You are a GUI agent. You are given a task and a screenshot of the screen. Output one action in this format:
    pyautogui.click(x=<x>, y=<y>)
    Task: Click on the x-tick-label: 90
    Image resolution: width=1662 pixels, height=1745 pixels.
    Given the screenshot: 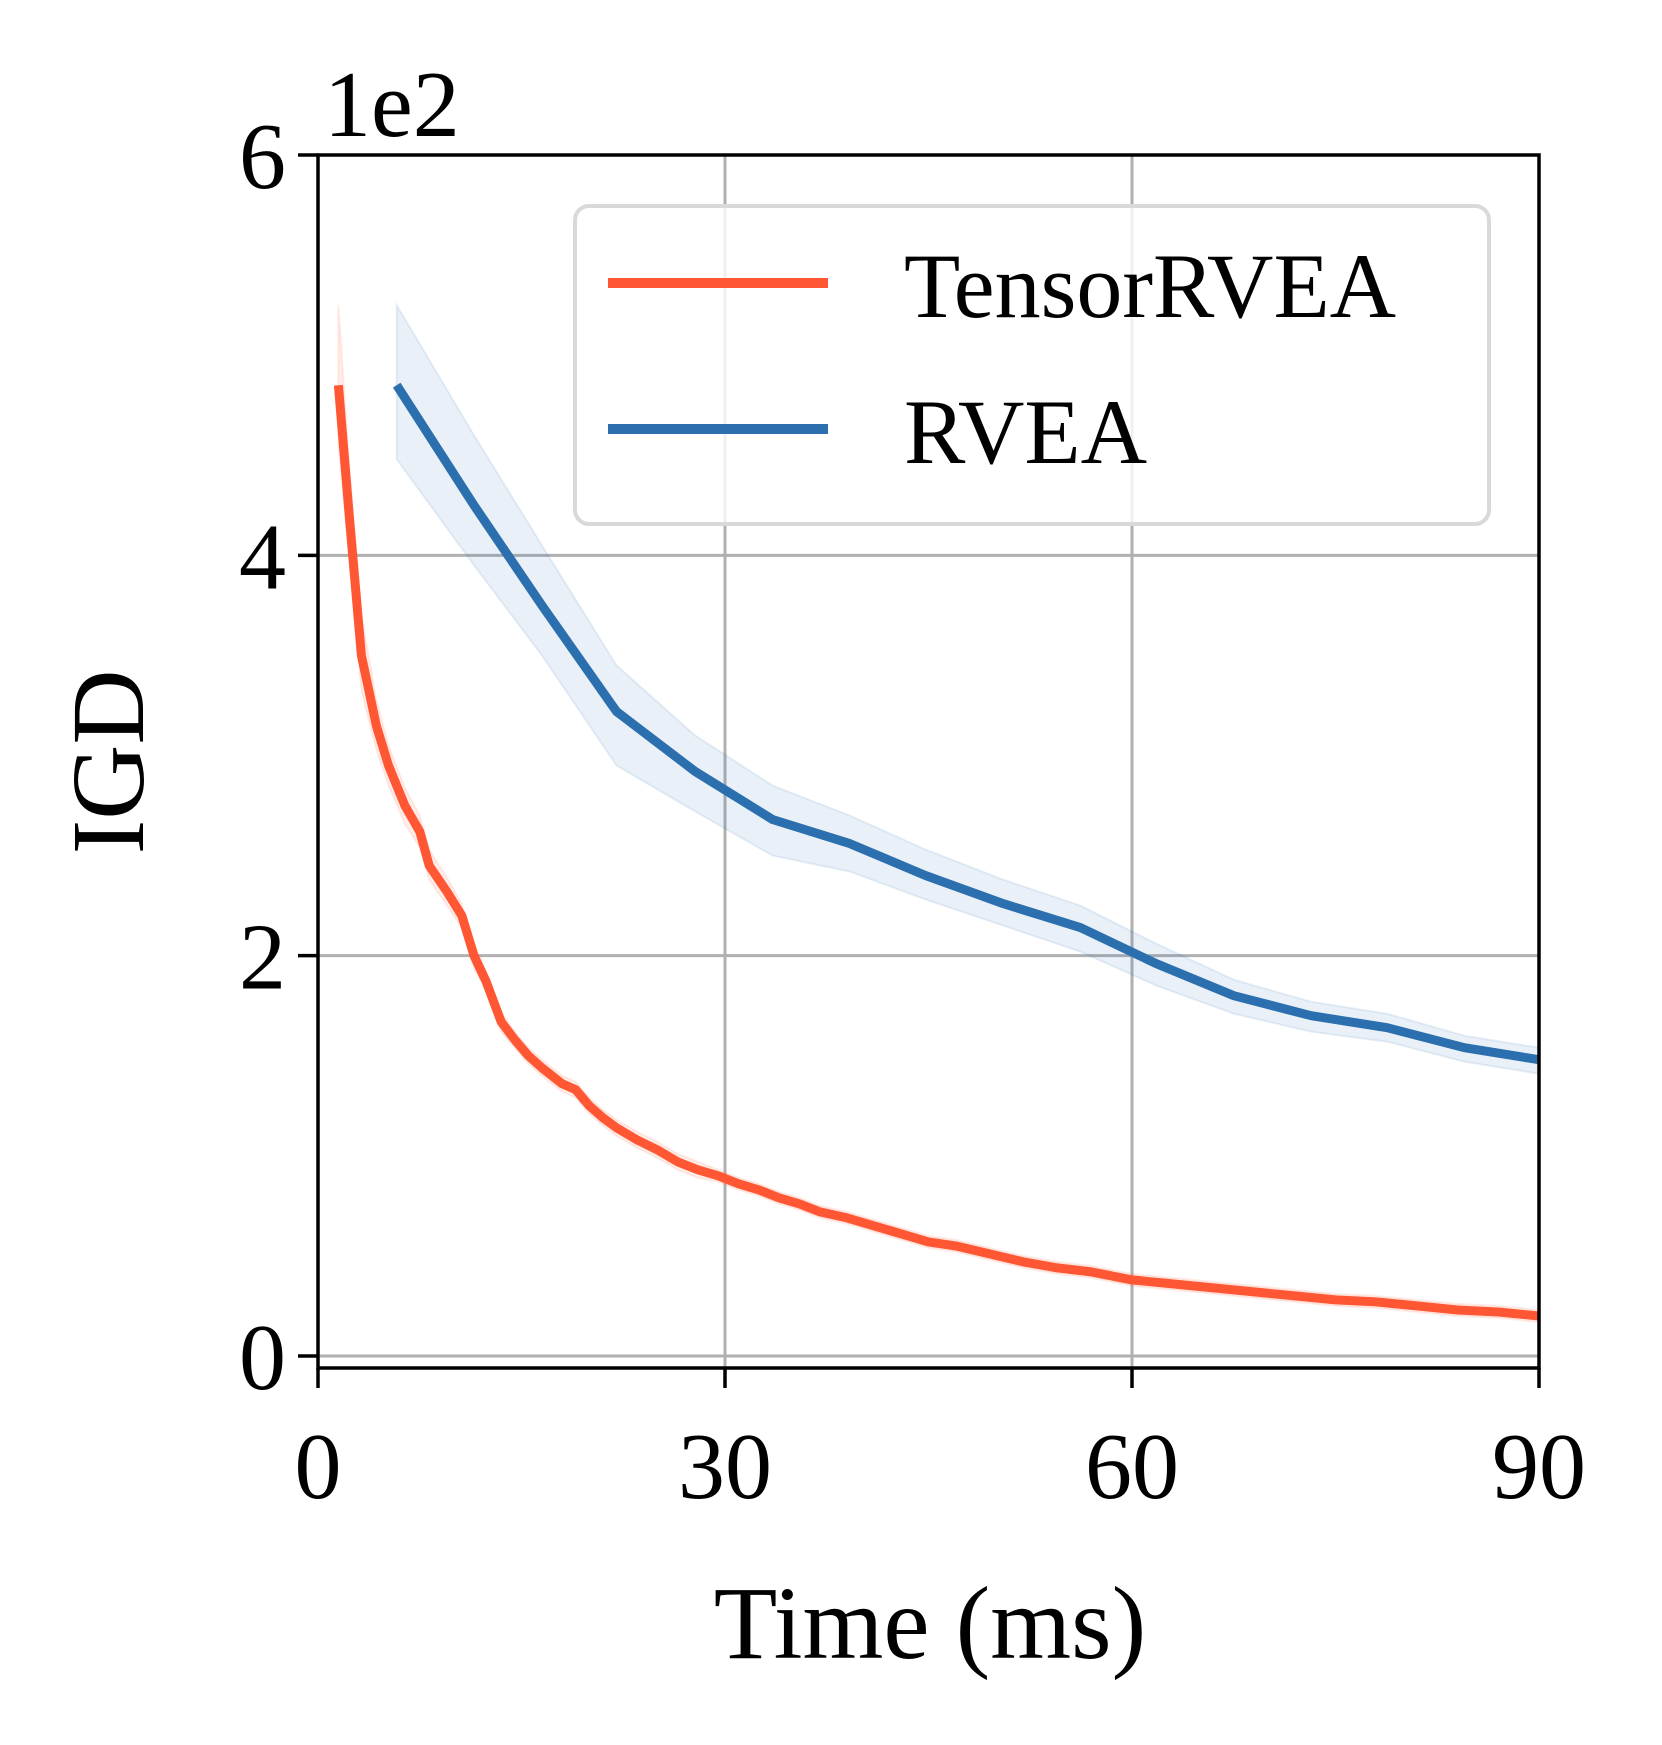 What is the action you would take?
    pyautogui.click(x=1539, y=1467)
    